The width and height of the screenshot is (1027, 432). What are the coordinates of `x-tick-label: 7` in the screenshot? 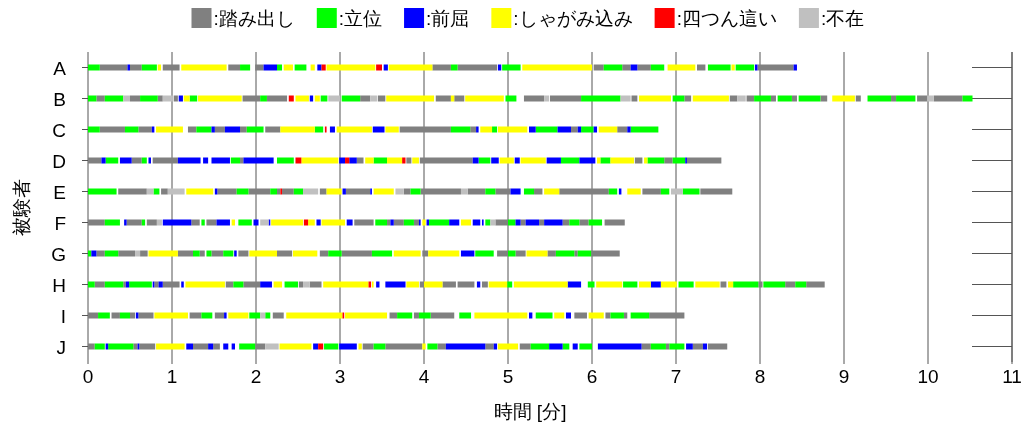 It's located at (676, 376).